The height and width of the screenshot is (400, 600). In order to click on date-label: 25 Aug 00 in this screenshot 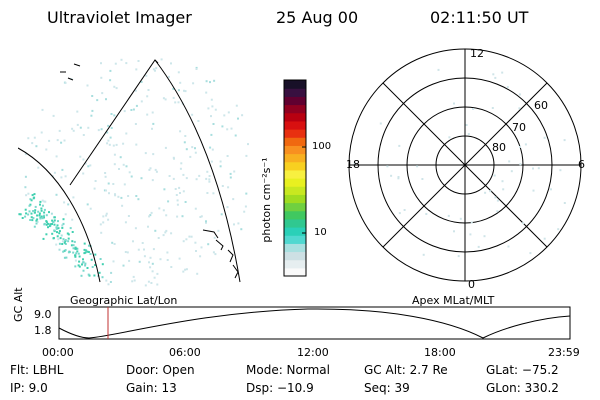, I will do `click(317, 17)`.